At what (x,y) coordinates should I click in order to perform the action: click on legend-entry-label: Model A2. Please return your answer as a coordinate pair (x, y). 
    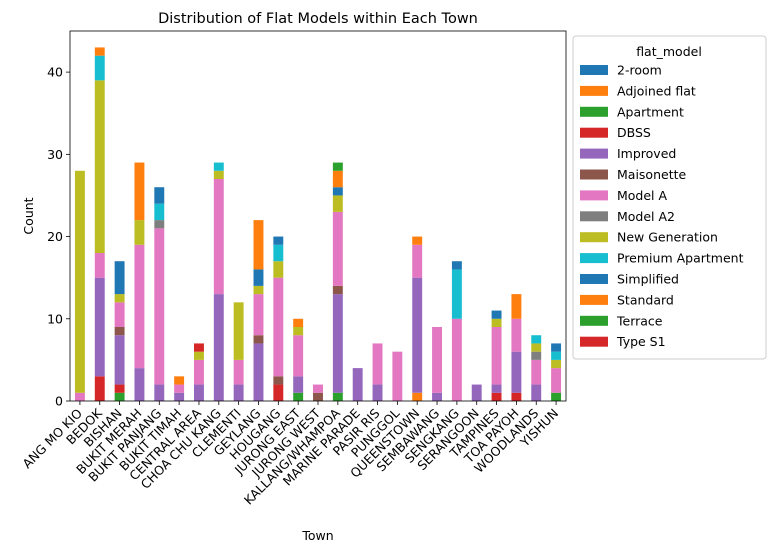
    Looking at the image, I should click on (646, 216).